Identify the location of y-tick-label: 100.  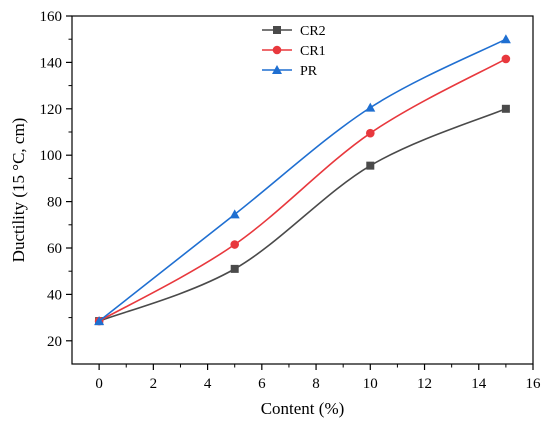
(51, 156).